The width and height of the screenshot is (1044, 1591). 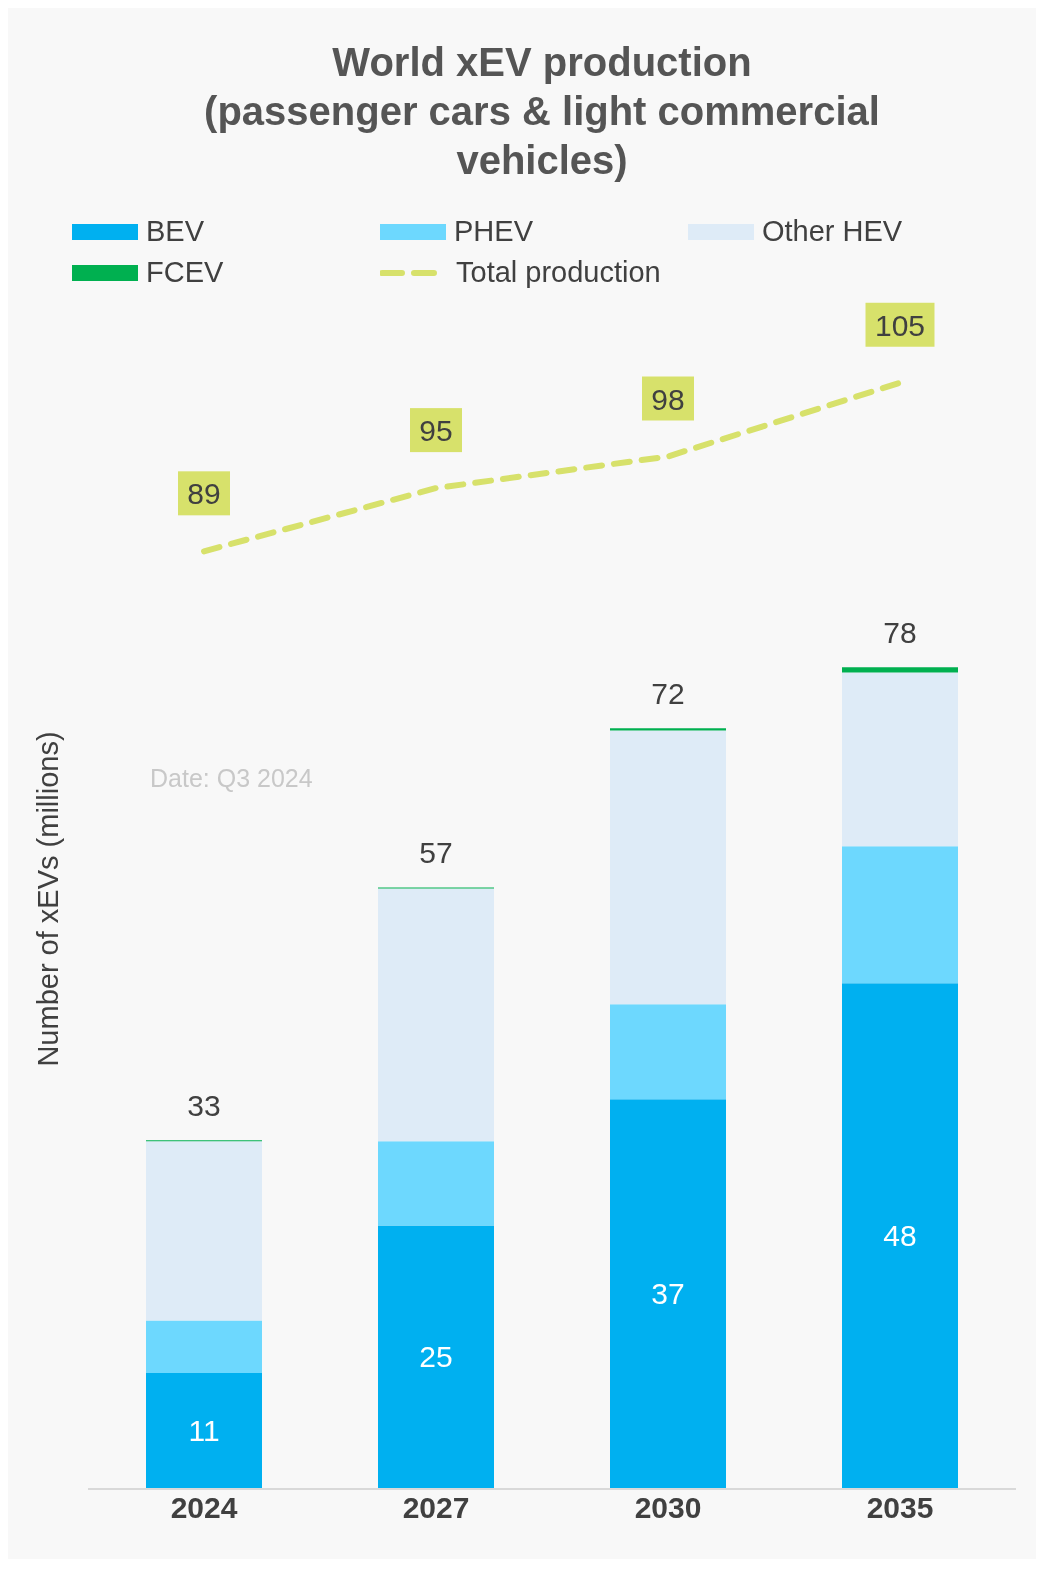 What do you see at coordinates (900, 633) in the screenshot?
I see `total-label: 78` at bounding box center [900, 633].